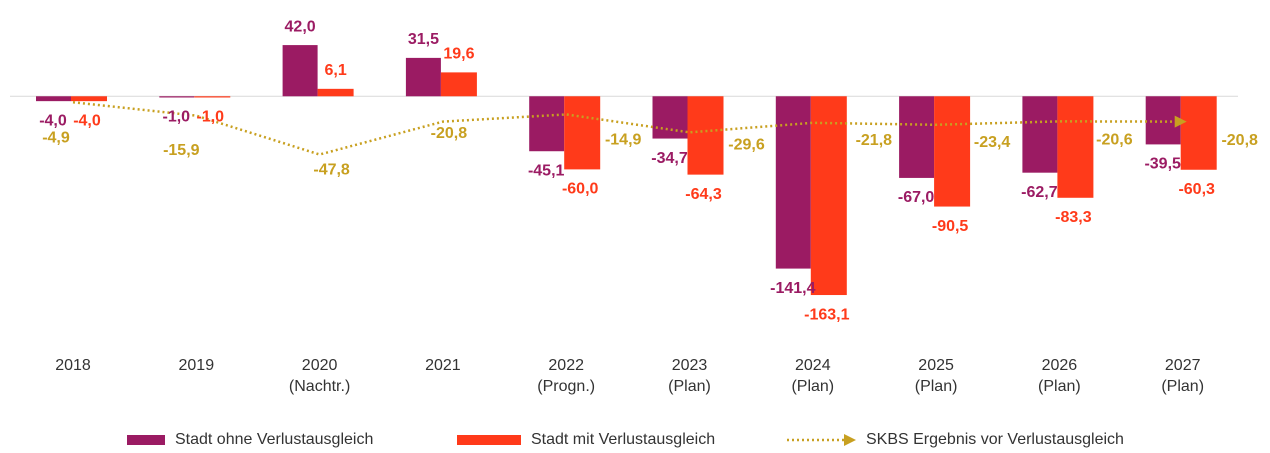 This screenshot has width=1270, height=453. What do you see at coordinates (443, 365) in the screenshot?
I see `x-tick-label: 2021` at bounding box center [443, 365].